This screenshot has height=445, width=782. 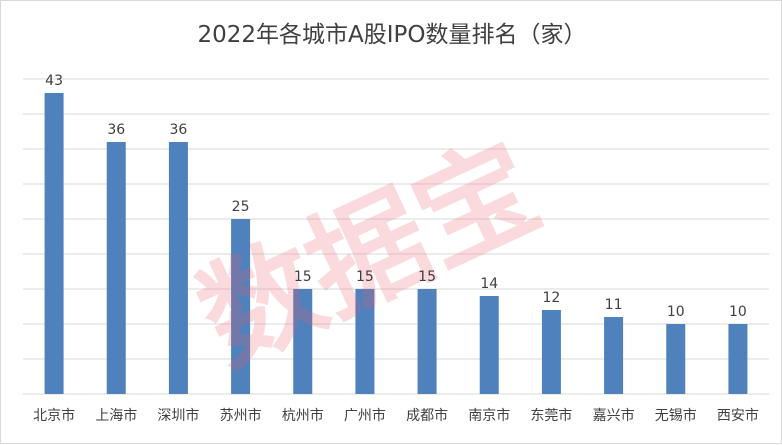 I want to click on x-axis-tick-labels: 北京市 上海市 深圳市 苏州市 杭州市 广州市 成都市 南京市 东莞市 嘉兴市 无锡市 西安市, so click(x=396, y=415).